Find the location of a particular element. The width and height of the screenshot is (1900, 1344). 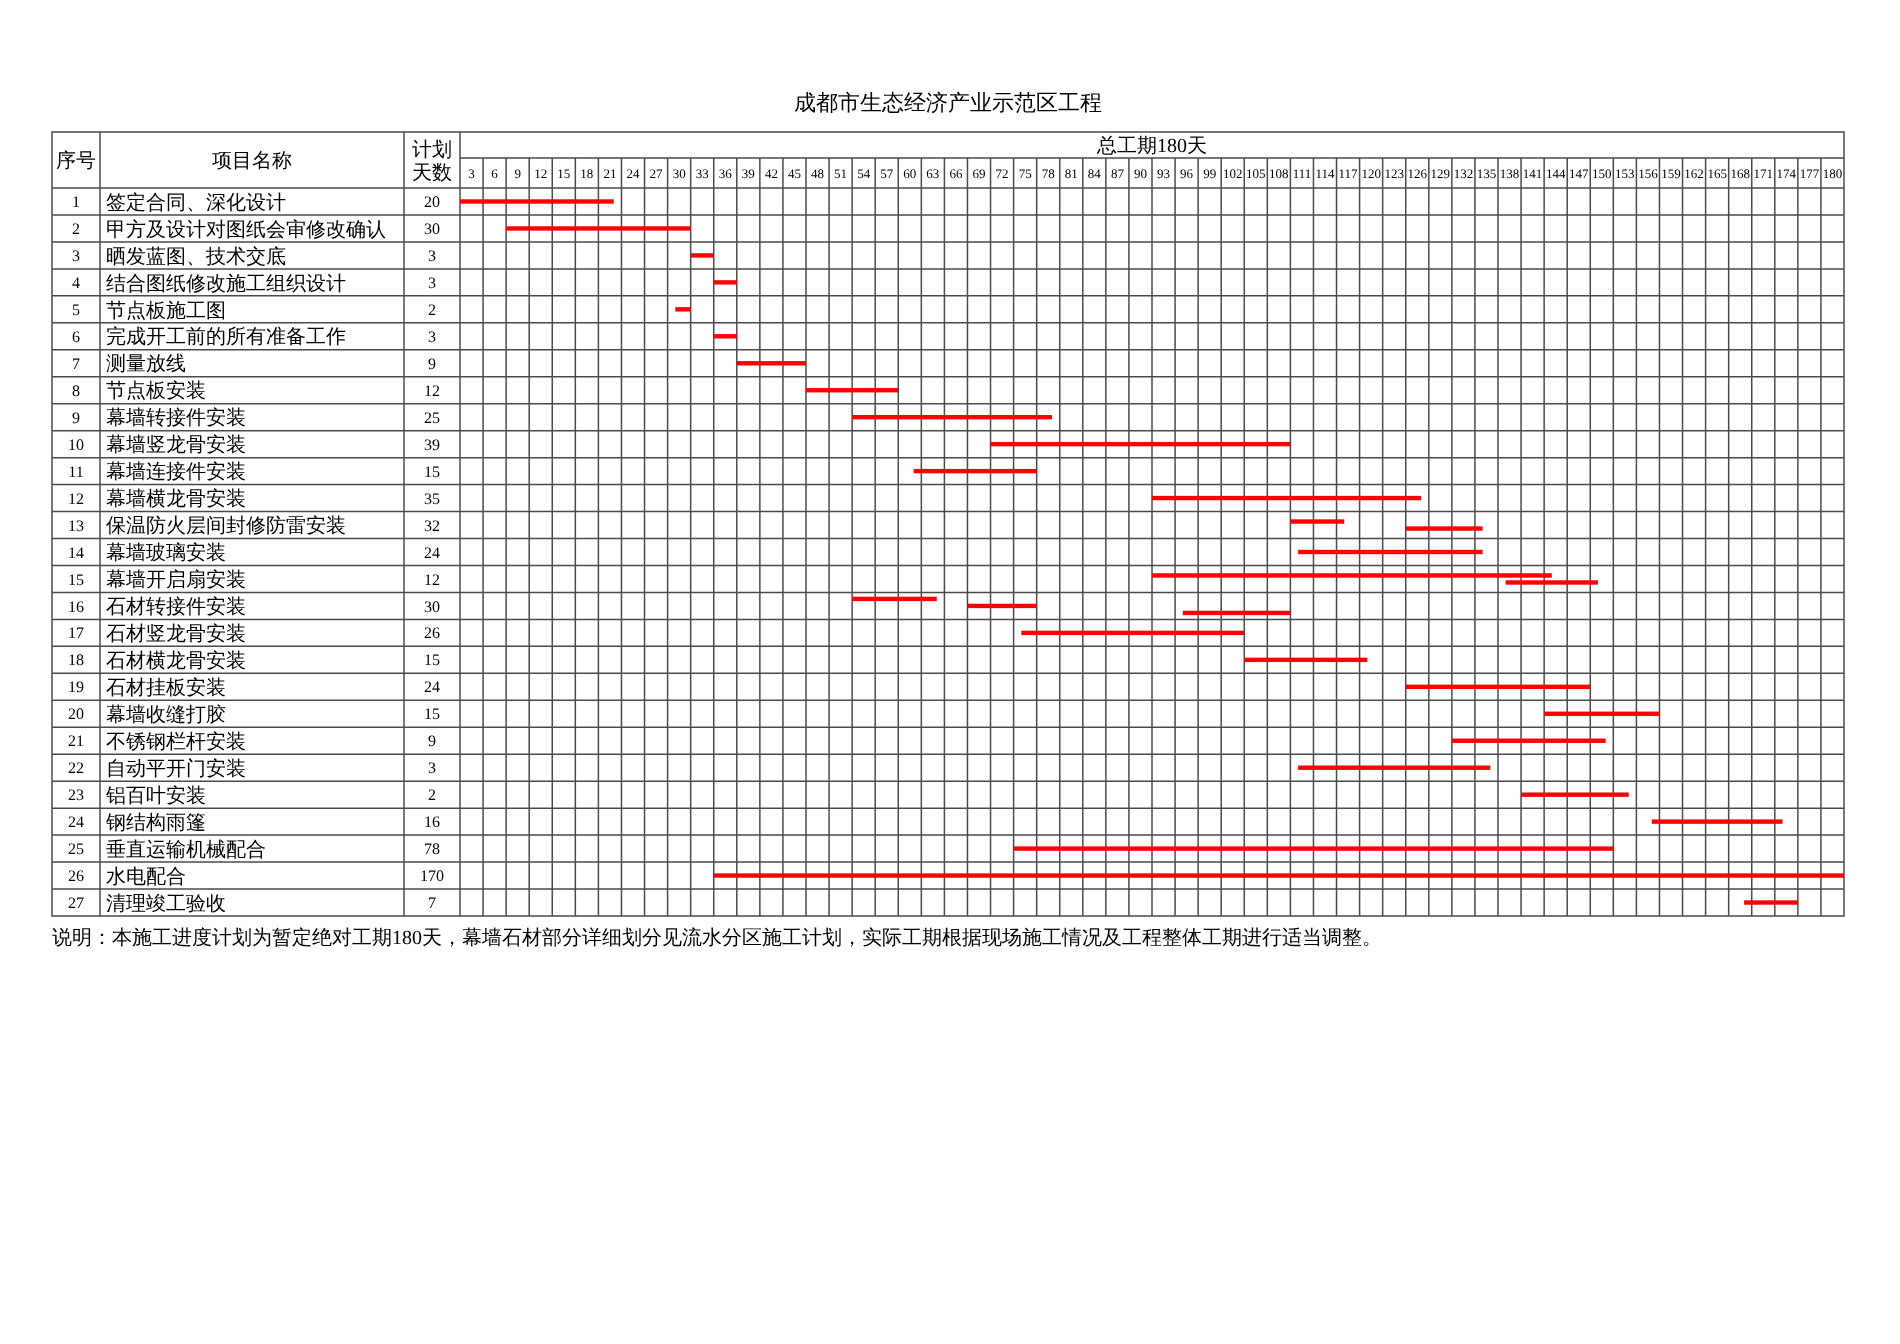

y2-tick-label: 170 is located at coordinates (432, 876).